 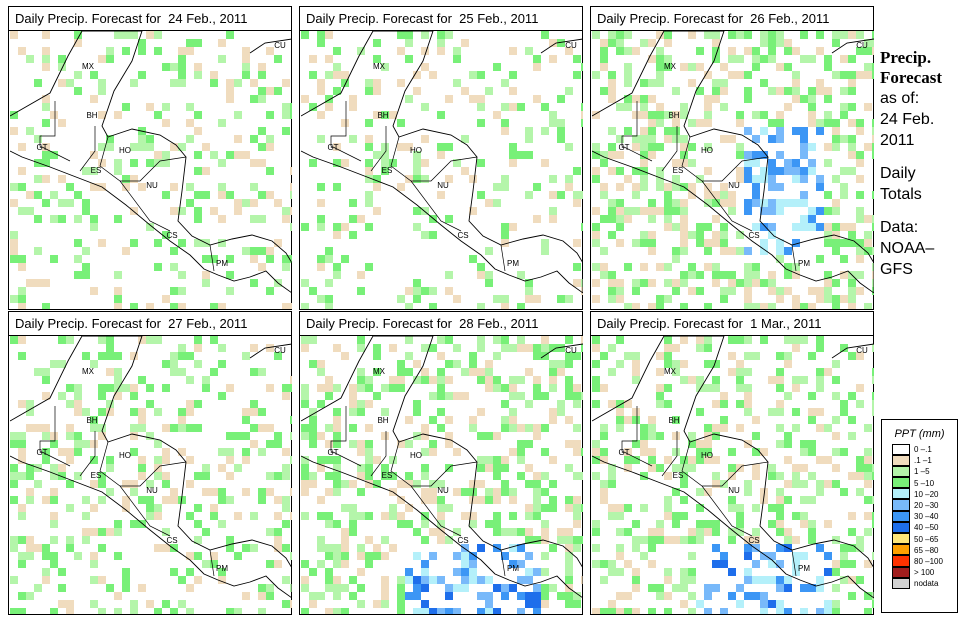 I want to click on country-label: MX, so click(x=88, y=371).